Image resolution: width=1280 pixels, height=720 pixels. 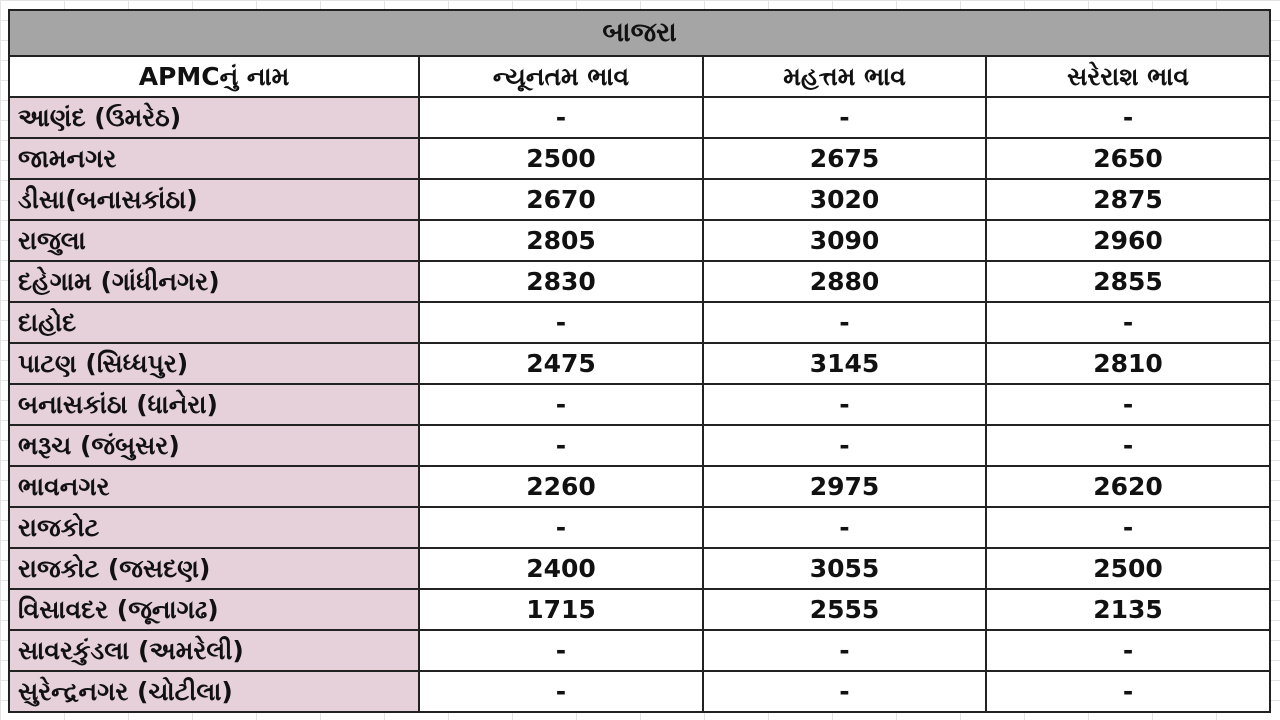 What do you see at coordinates (844, 76) in the screenshot?
I see `header-max-price: મહત્તમ ભાવ` at bounding box center [844, 76].